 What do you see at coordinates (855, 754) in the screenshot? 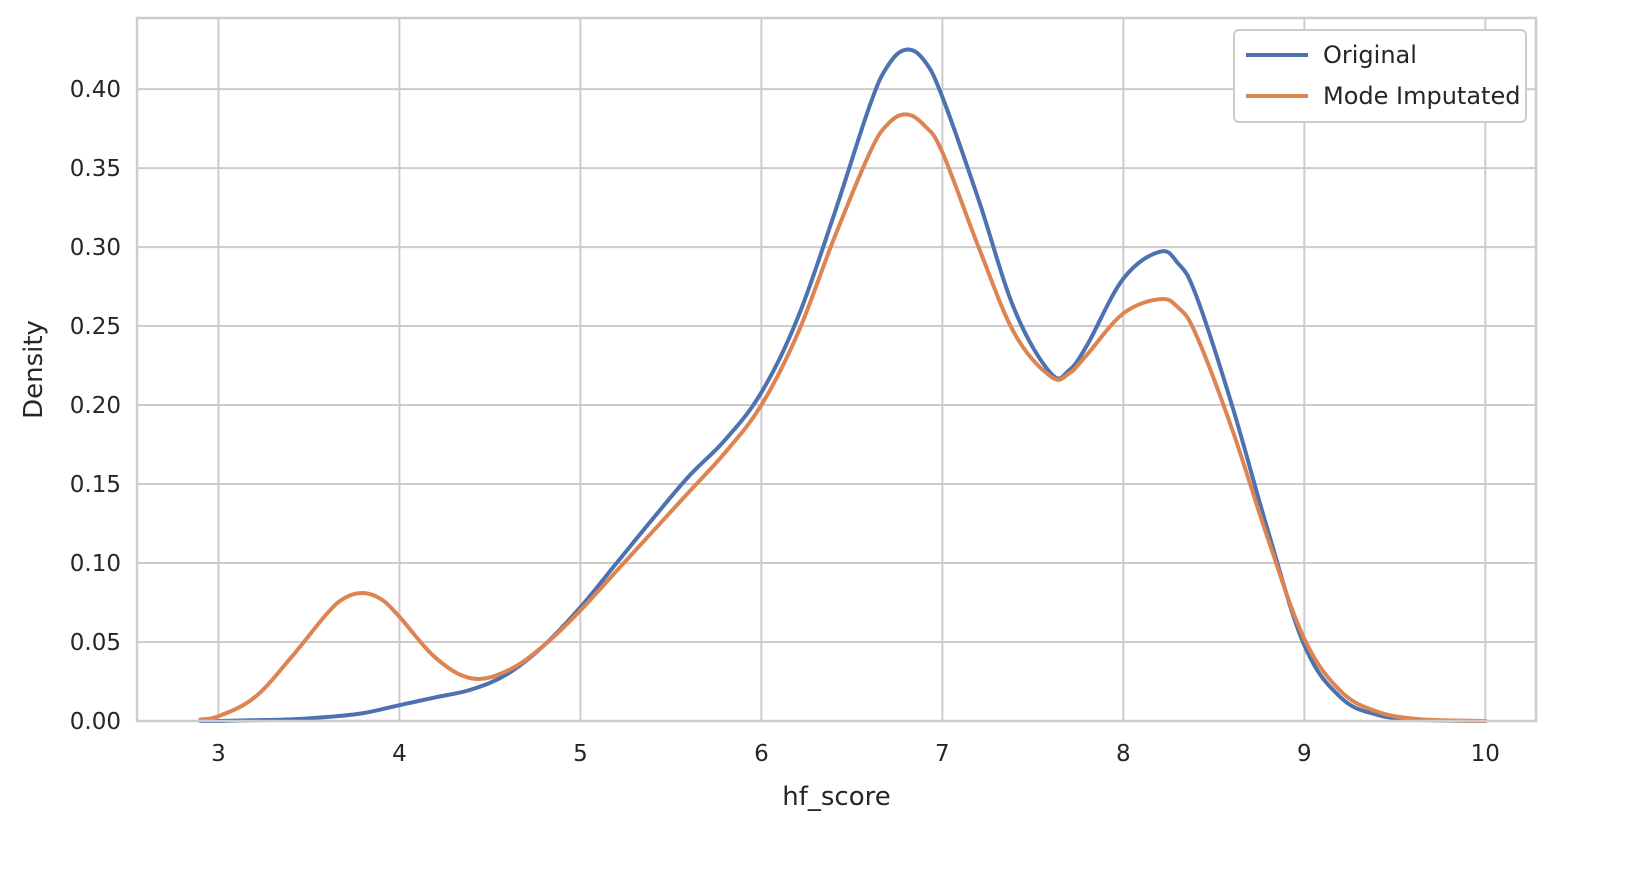
I see `x-axis-ticks: 3 4 5 6 7 8 9 10` at bounding box center [855, 754].